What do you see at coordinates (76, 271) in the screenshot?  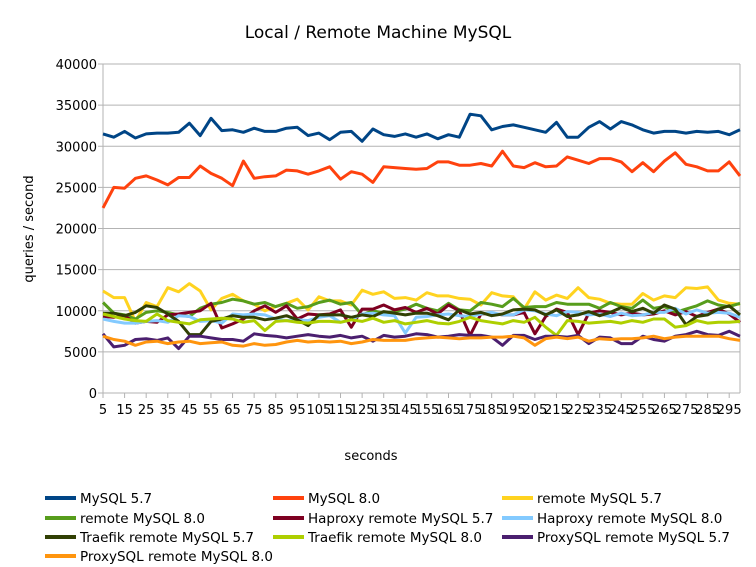 I see `y-tick-label: 15000` at bounding box center [76, 271].